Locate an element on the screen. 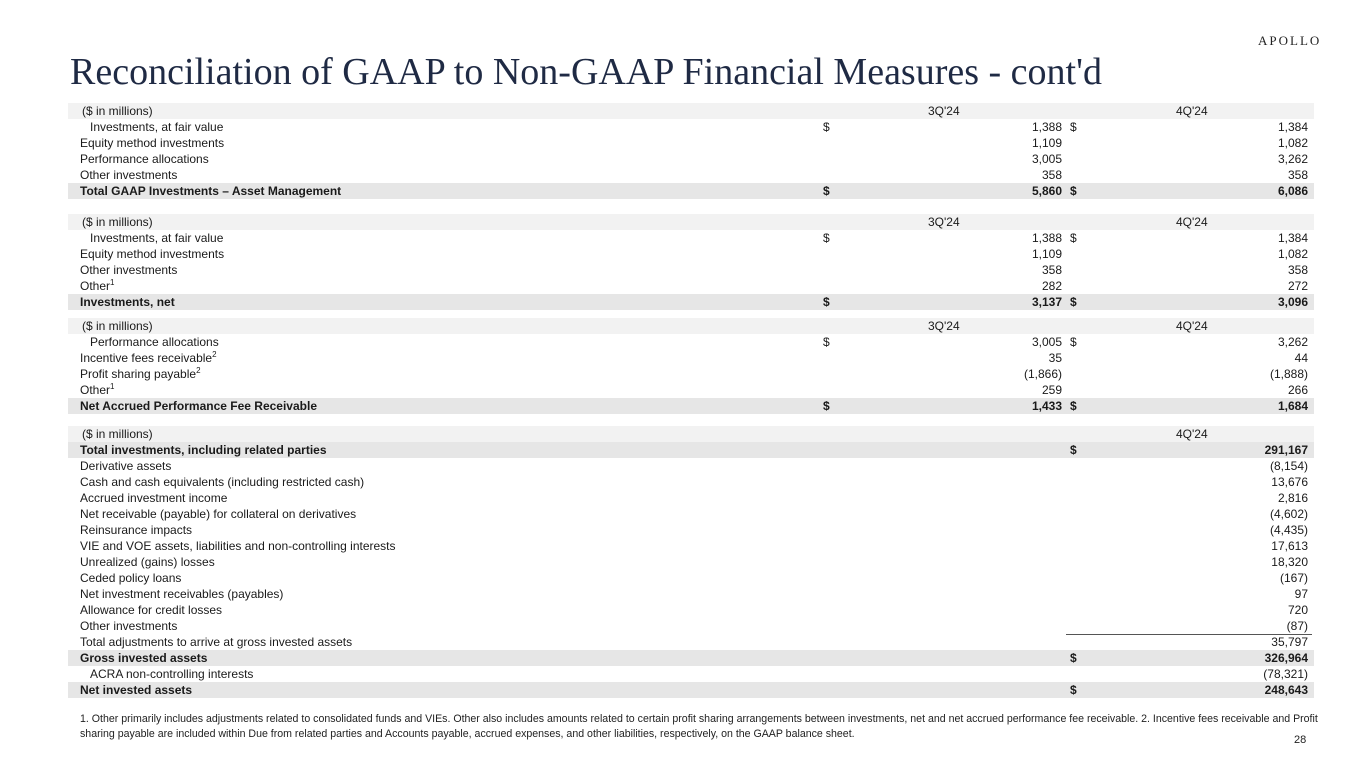 The height and width of the screenshot is (768, 1365). value-4q24: (167) is located at coordinates (1293, 578).